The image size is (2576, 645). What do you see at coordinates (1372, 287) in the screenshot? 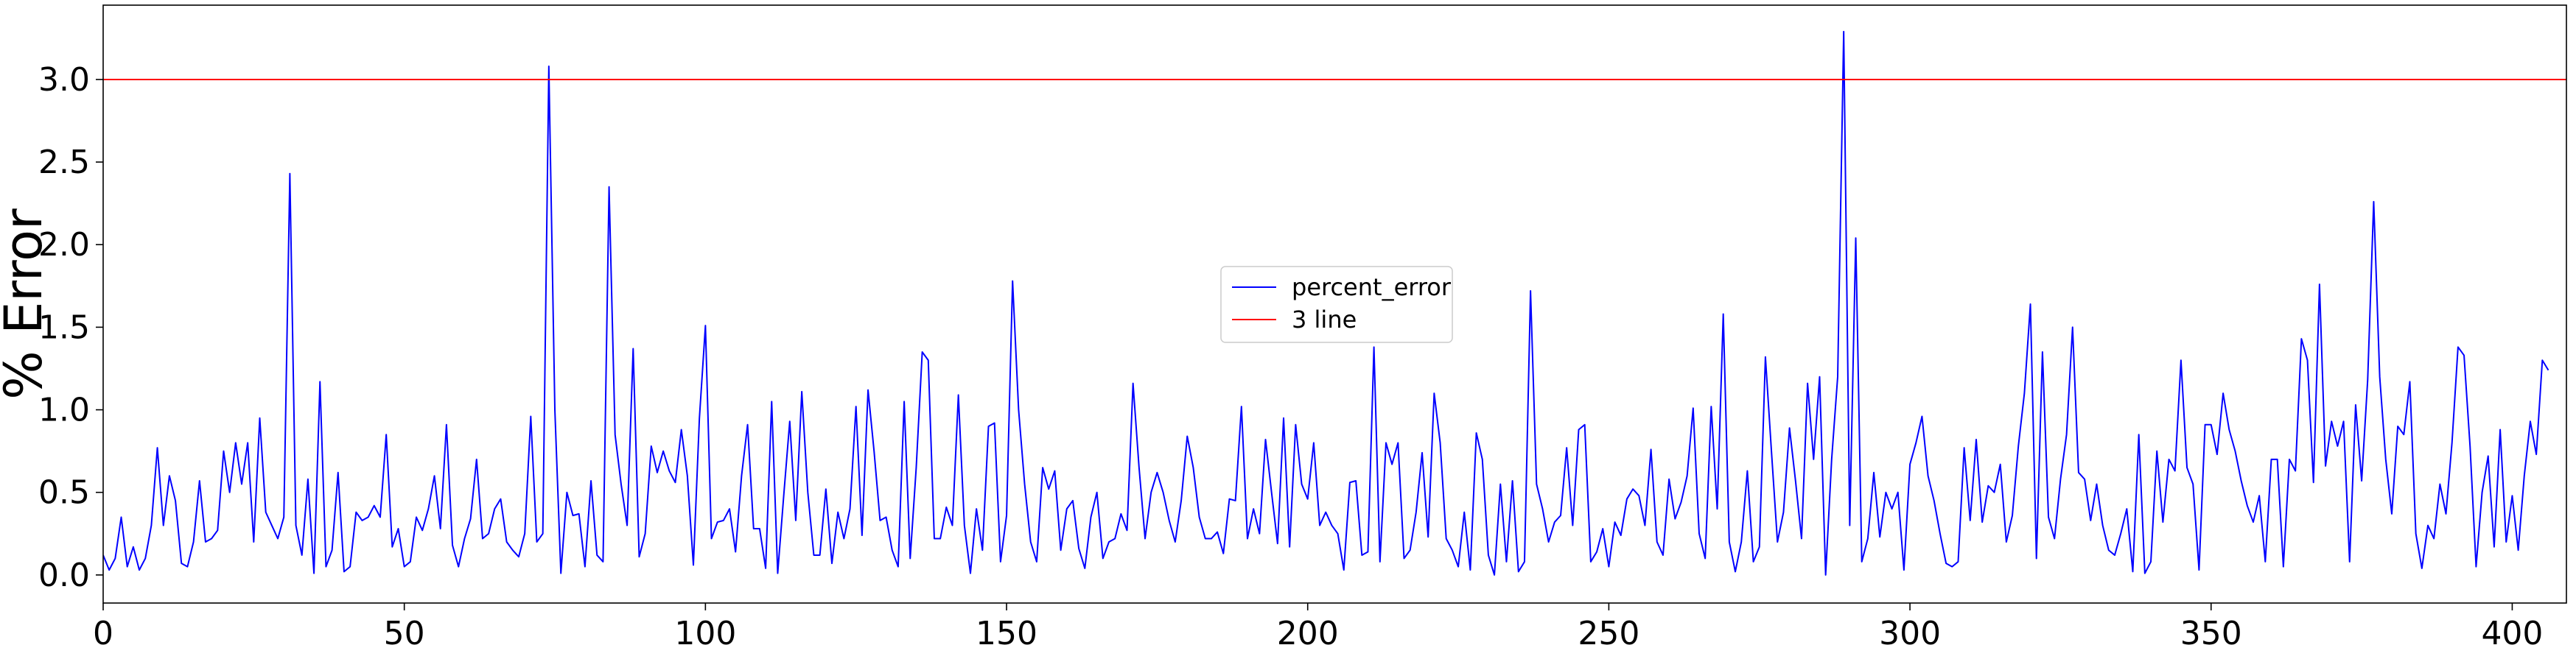
I see `legend-label-percent-error: percent_error` at bounding box center [1372, 287].